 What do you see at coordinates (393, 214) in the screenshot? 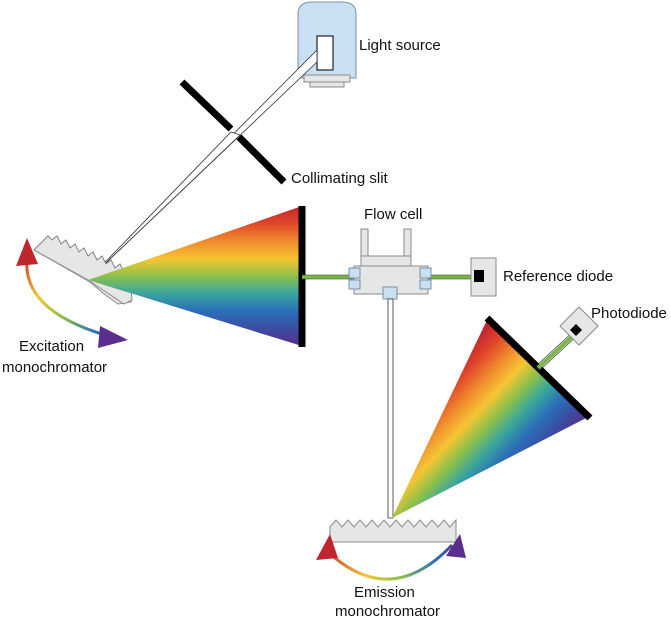
I see `label-flow-cell: Flow cell` at bounding box center [393, 214].